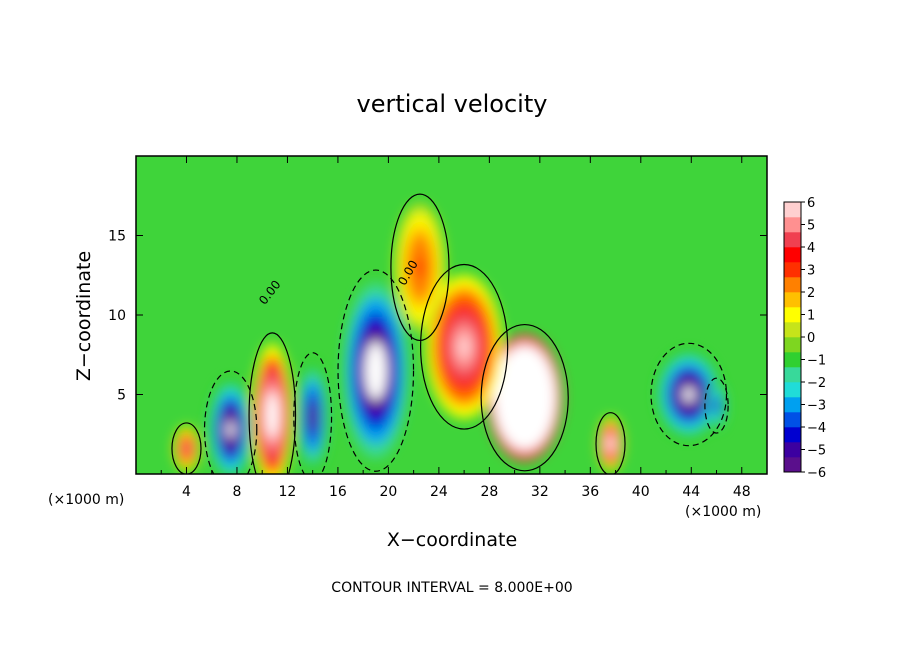 This screenshot has height=654, width=904. What do you see at coordinates (816, 428) in the screenshot?
I see `colorbar-tick-label: −4` at bounding box center [816, 428].